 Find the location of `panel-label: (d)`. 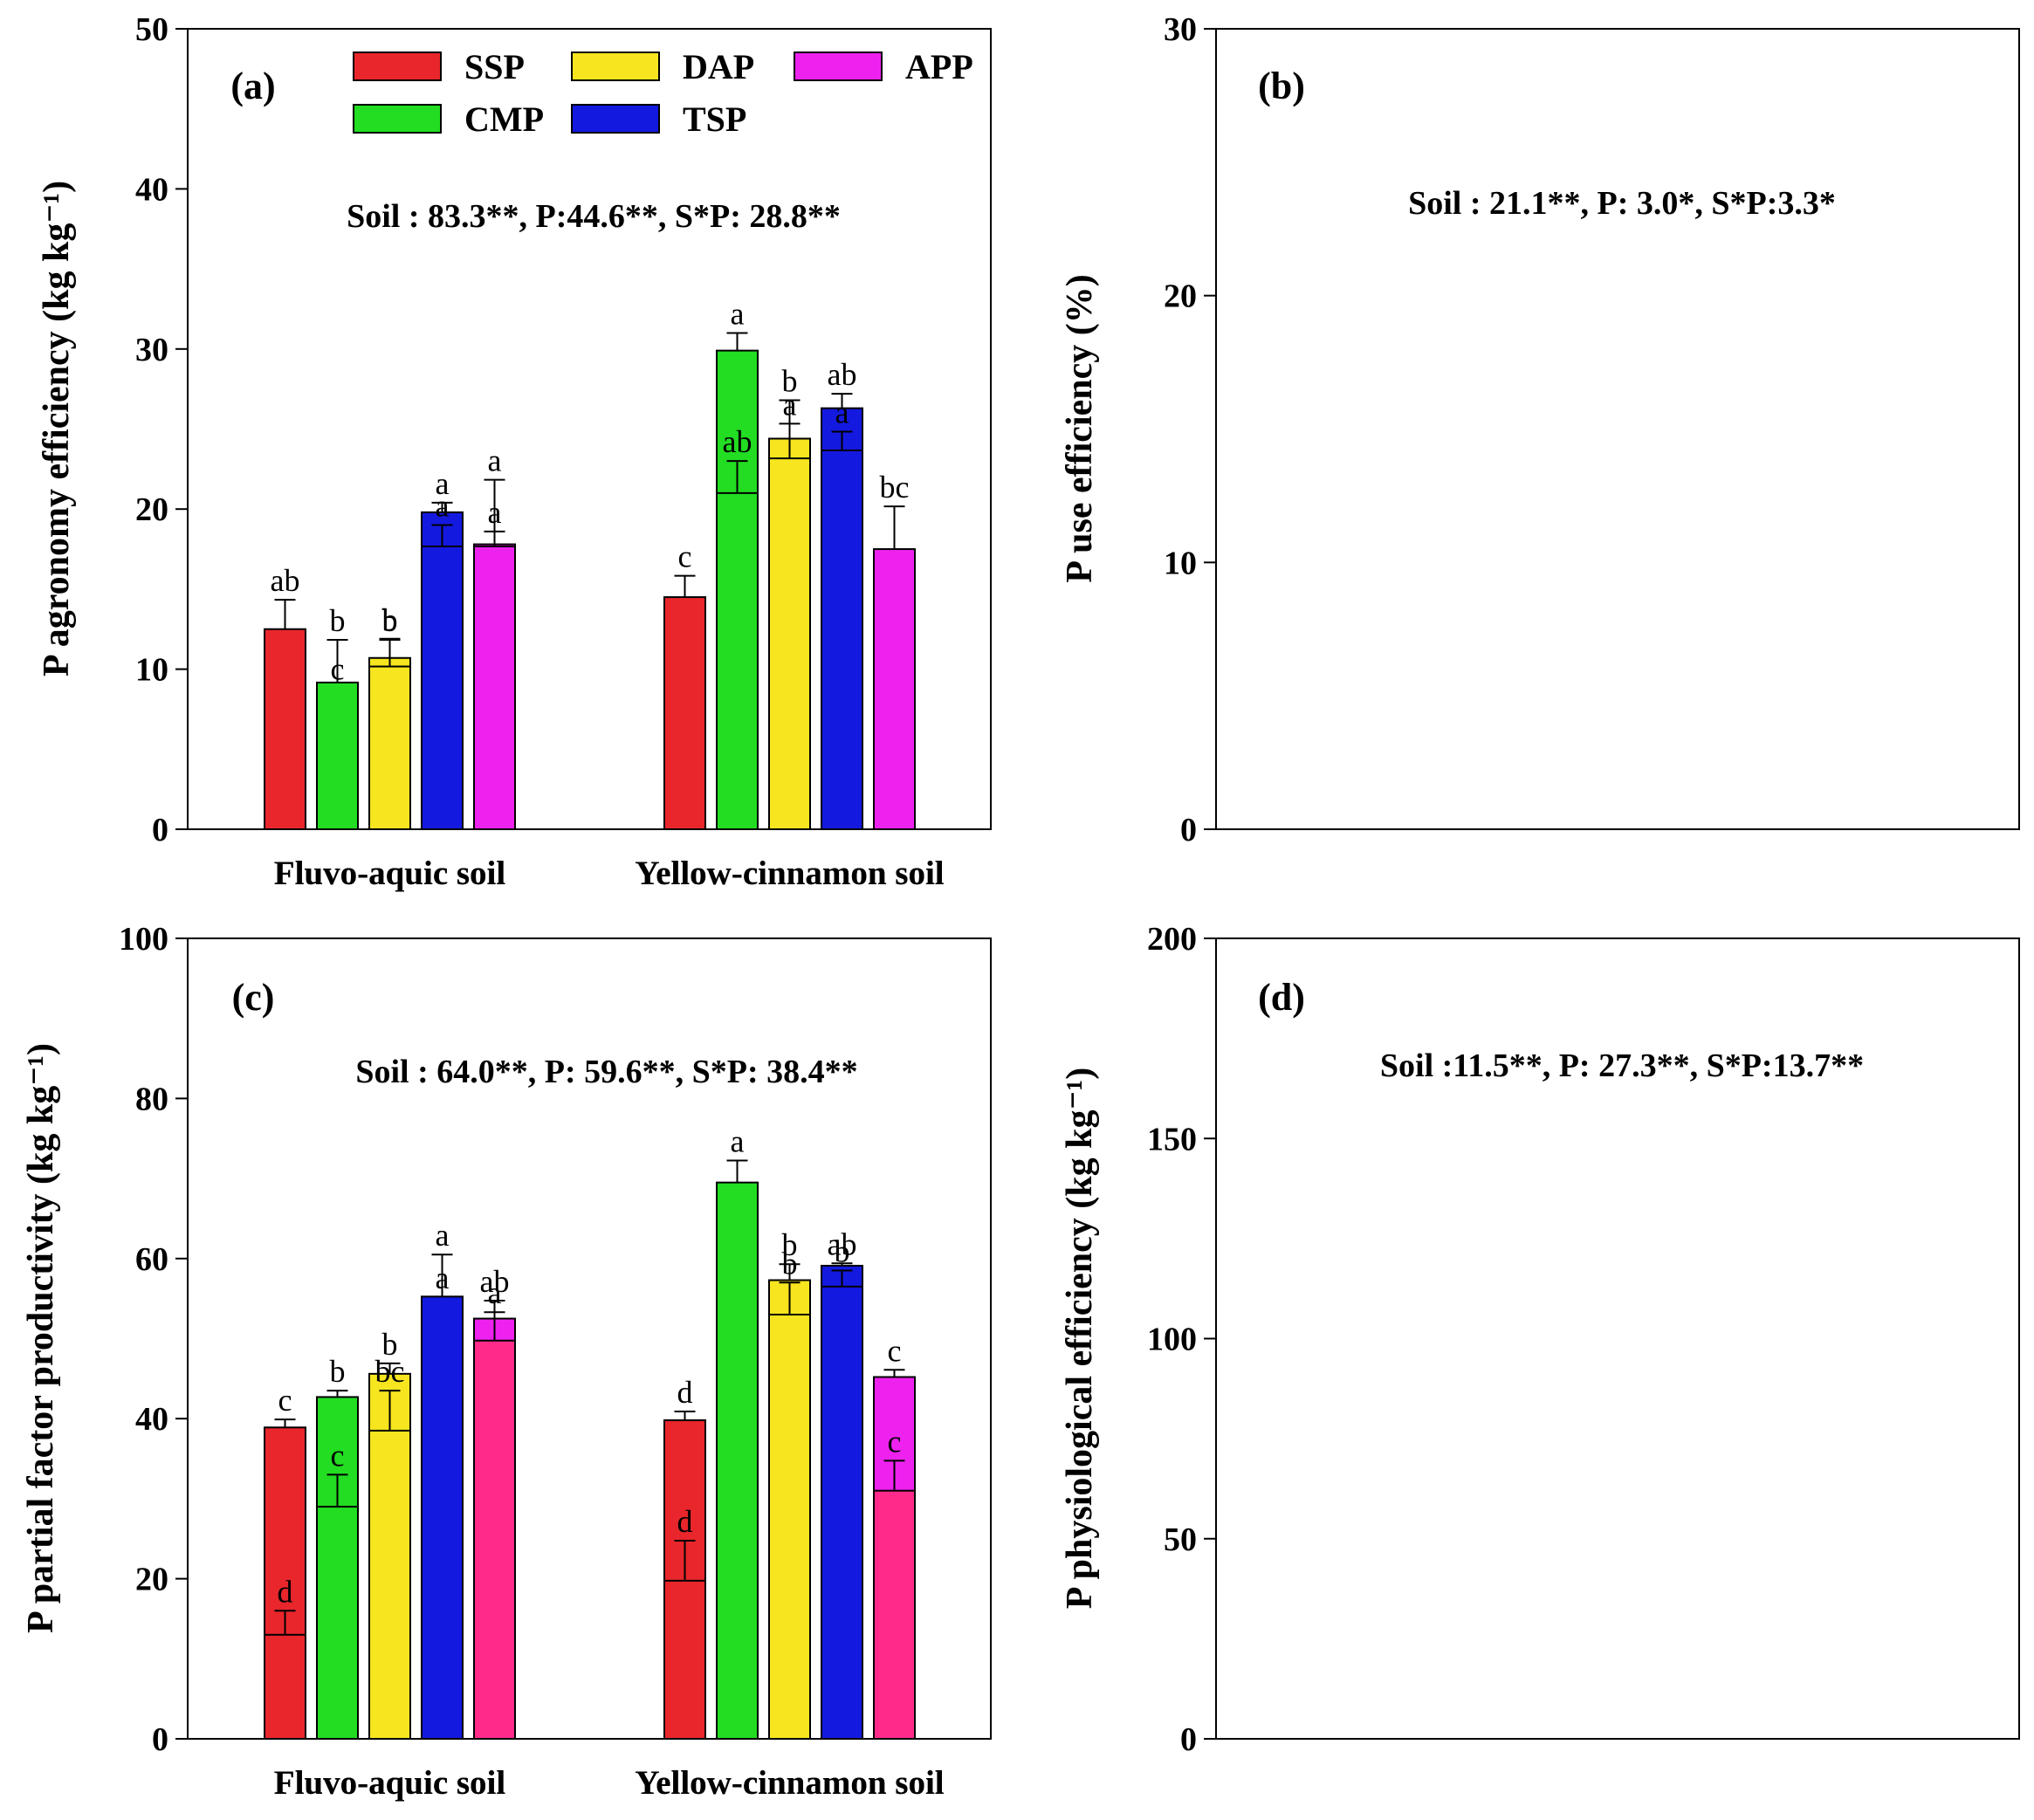

panel-label: (d) is located at coordinates (1281, 997).